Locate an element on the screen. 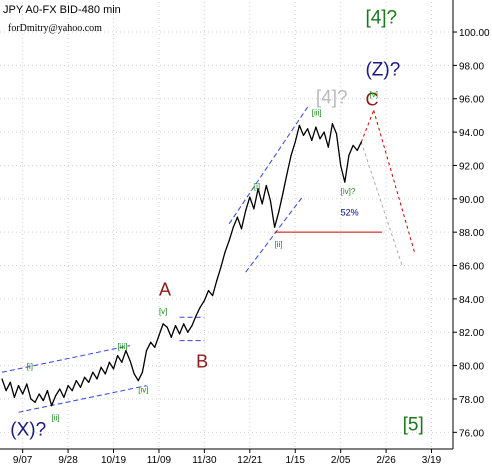  y-tick-label: 88.00 is located at coordinates (471, 233).